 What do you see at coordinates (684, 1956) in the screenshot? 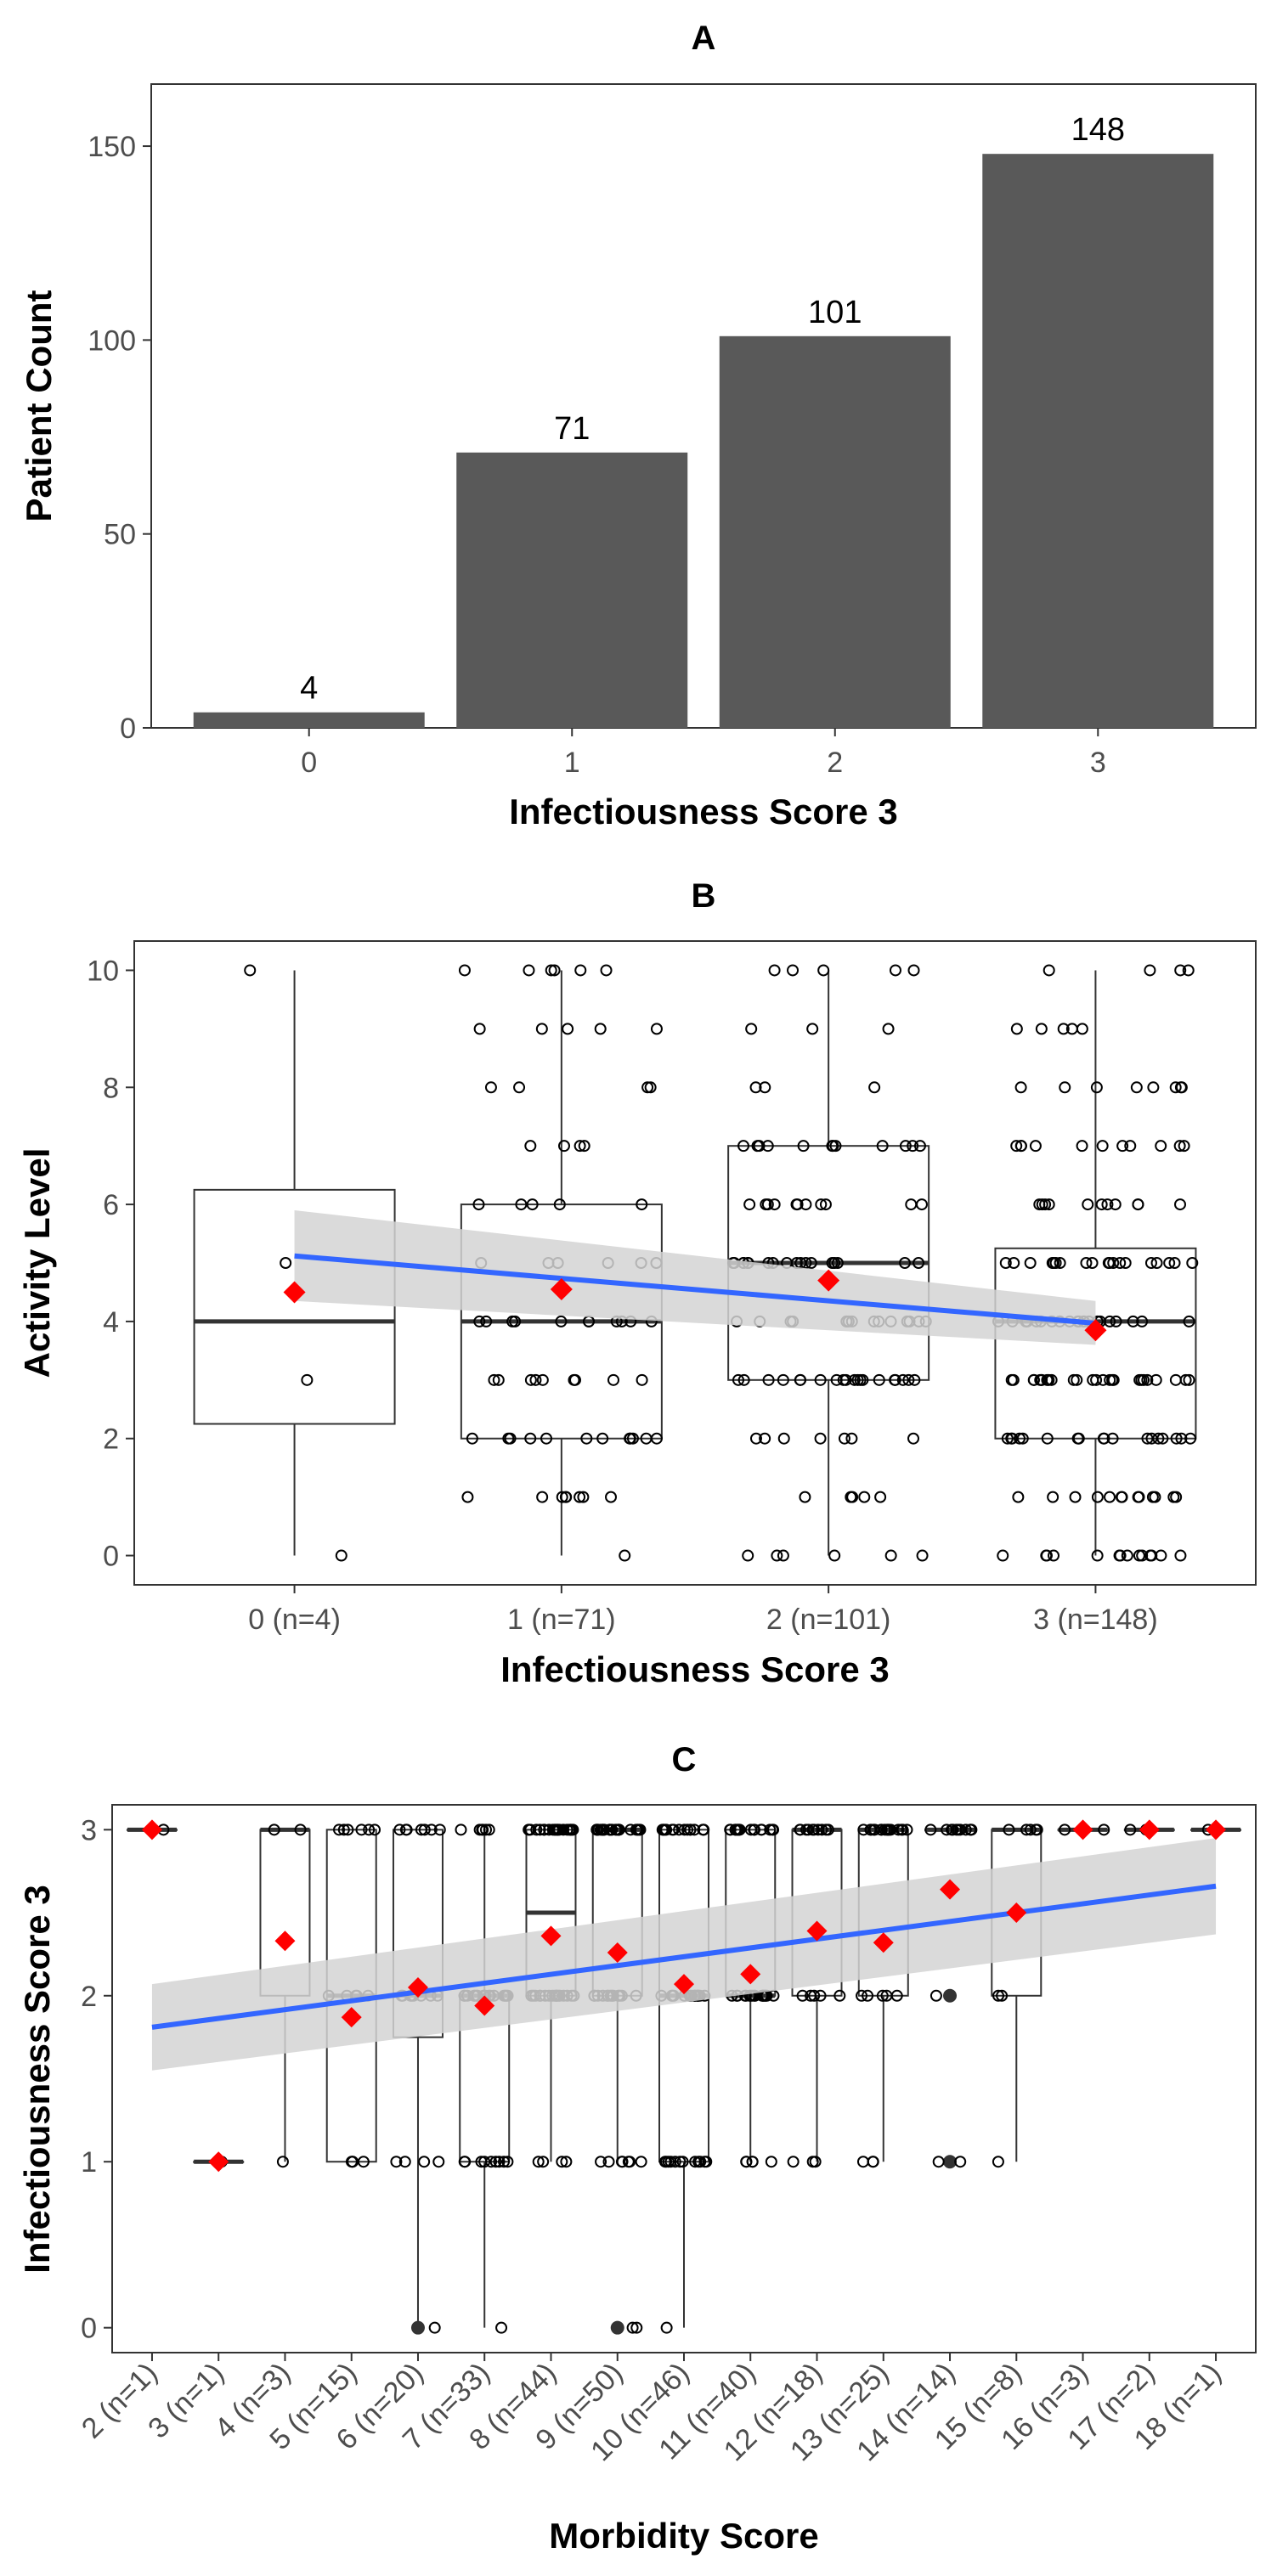
I see `trend-line` at bounding box center [684, 1956].